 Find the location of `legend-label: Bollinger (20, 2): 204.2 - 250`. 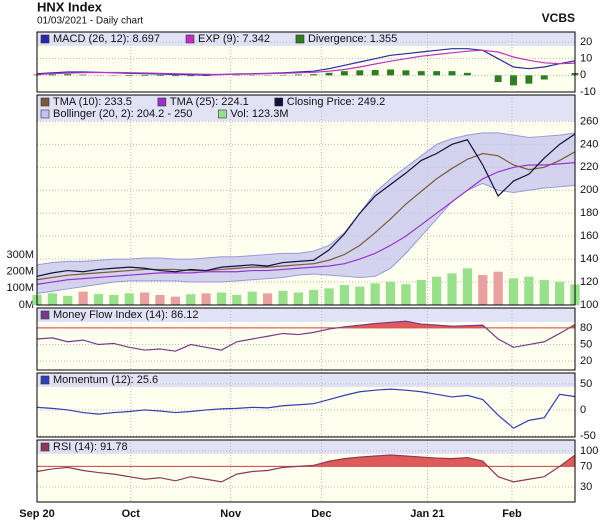

legend-label: Bollinger (20, 2): 204.2 - 250 is located at coordinates (122, 114).